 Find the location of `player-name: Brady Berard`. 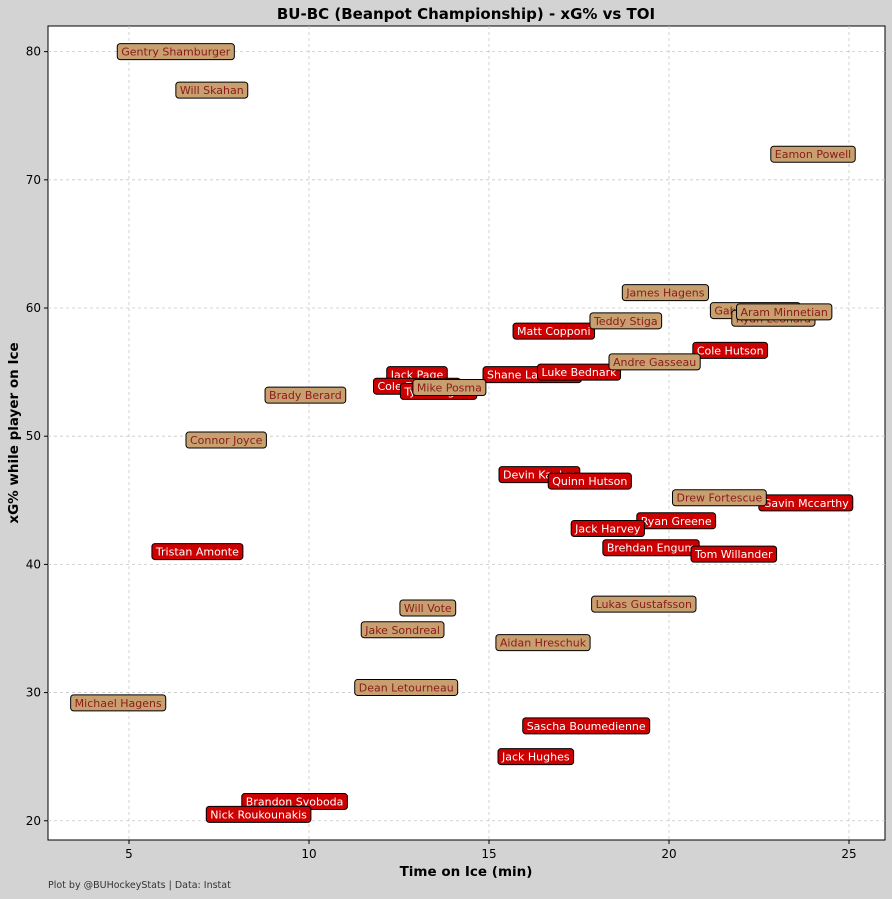

player-name: Brady Berard is located at coordinates (305, 395).